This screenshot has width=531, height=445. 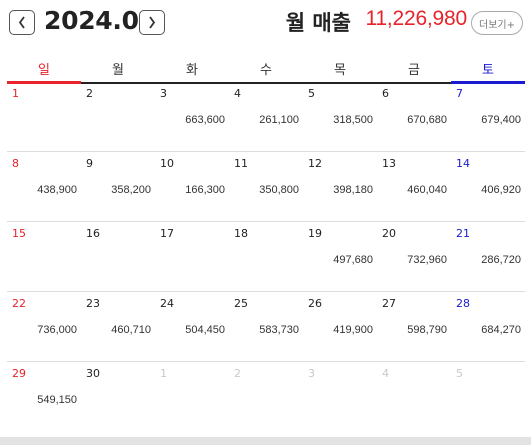 I want to click on calendar-day: 3 663,600, so click(x=192, y=116).